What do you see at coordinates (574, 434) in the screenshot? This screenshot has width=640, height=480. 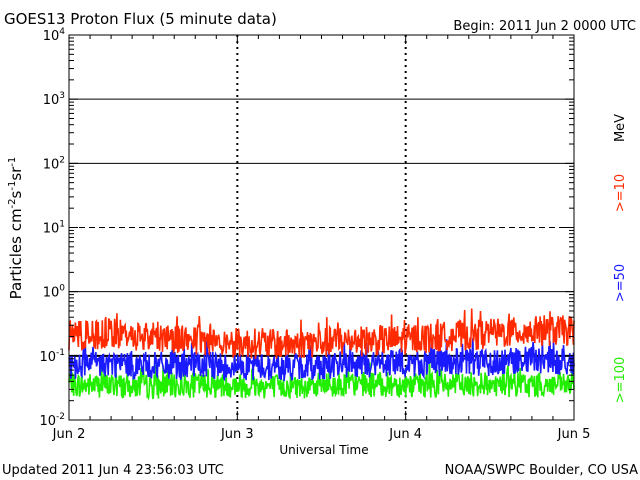 I see `x-tick-label: Jun 5` at bounding box center [574, 434].